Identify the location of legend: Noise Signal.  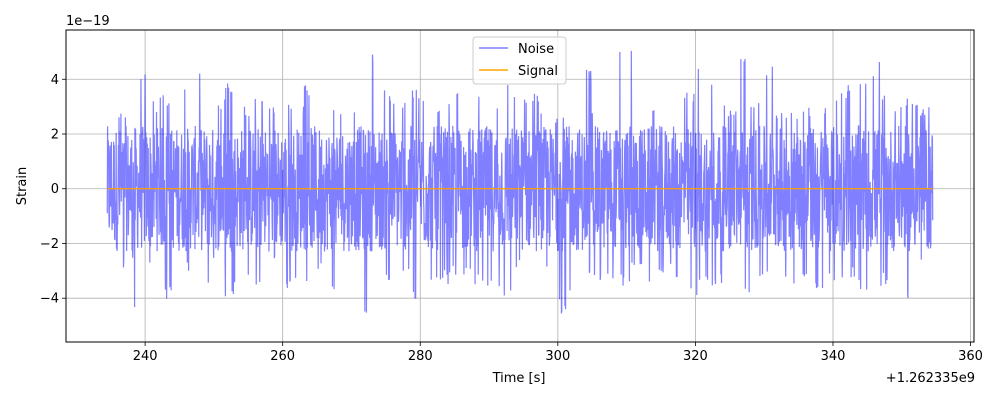
(519, 60).